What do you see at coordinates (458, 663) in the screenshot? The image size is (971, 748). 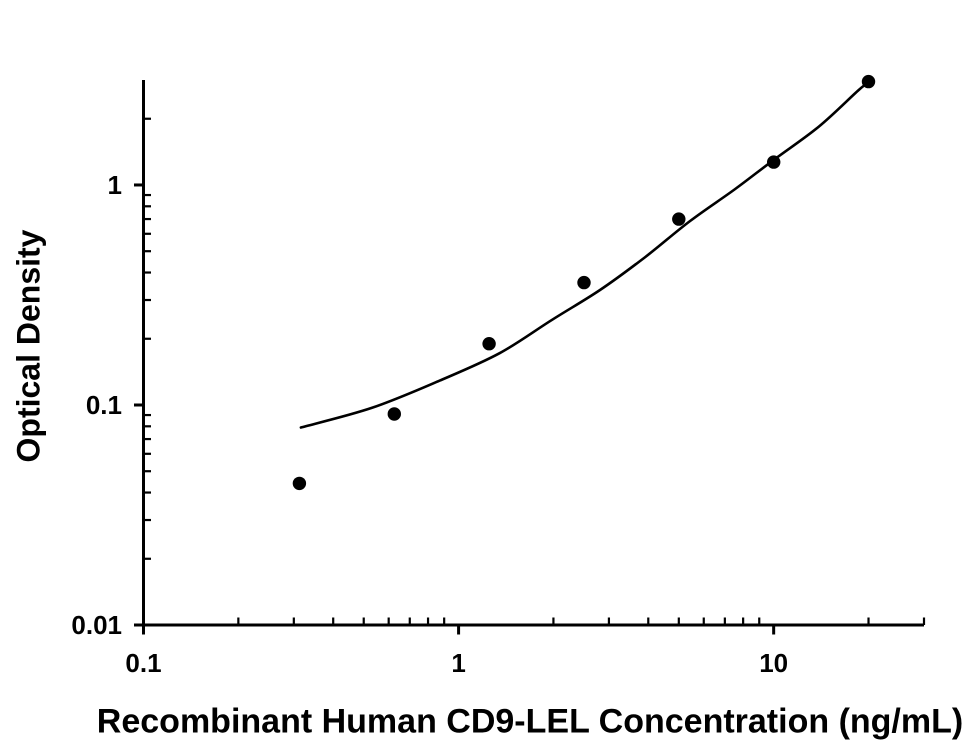 I see `x-tick-label: 1` at bounding box center [458, 663].